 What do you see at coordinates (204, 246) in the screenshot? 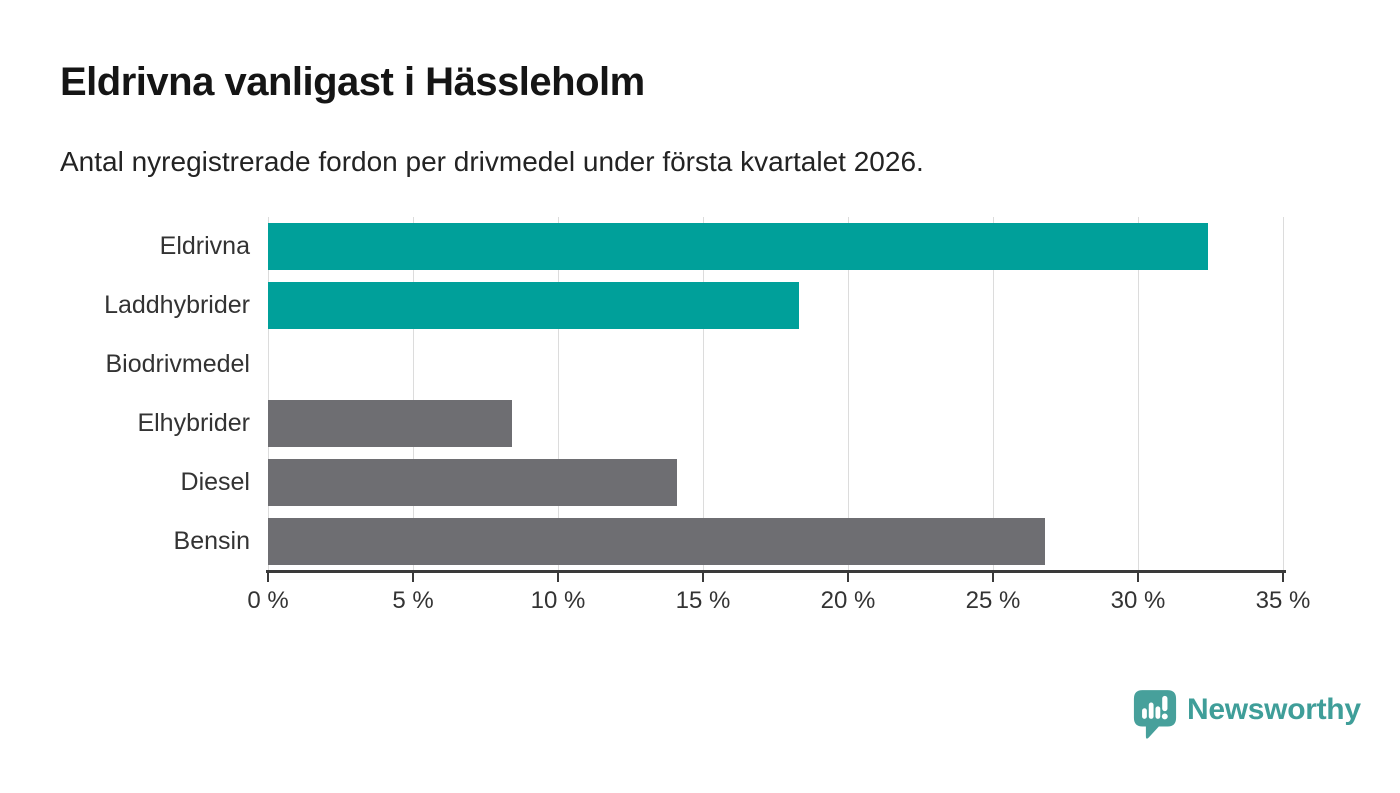
I see `category-label: Eldrivna` at bounding box center [204, 246].